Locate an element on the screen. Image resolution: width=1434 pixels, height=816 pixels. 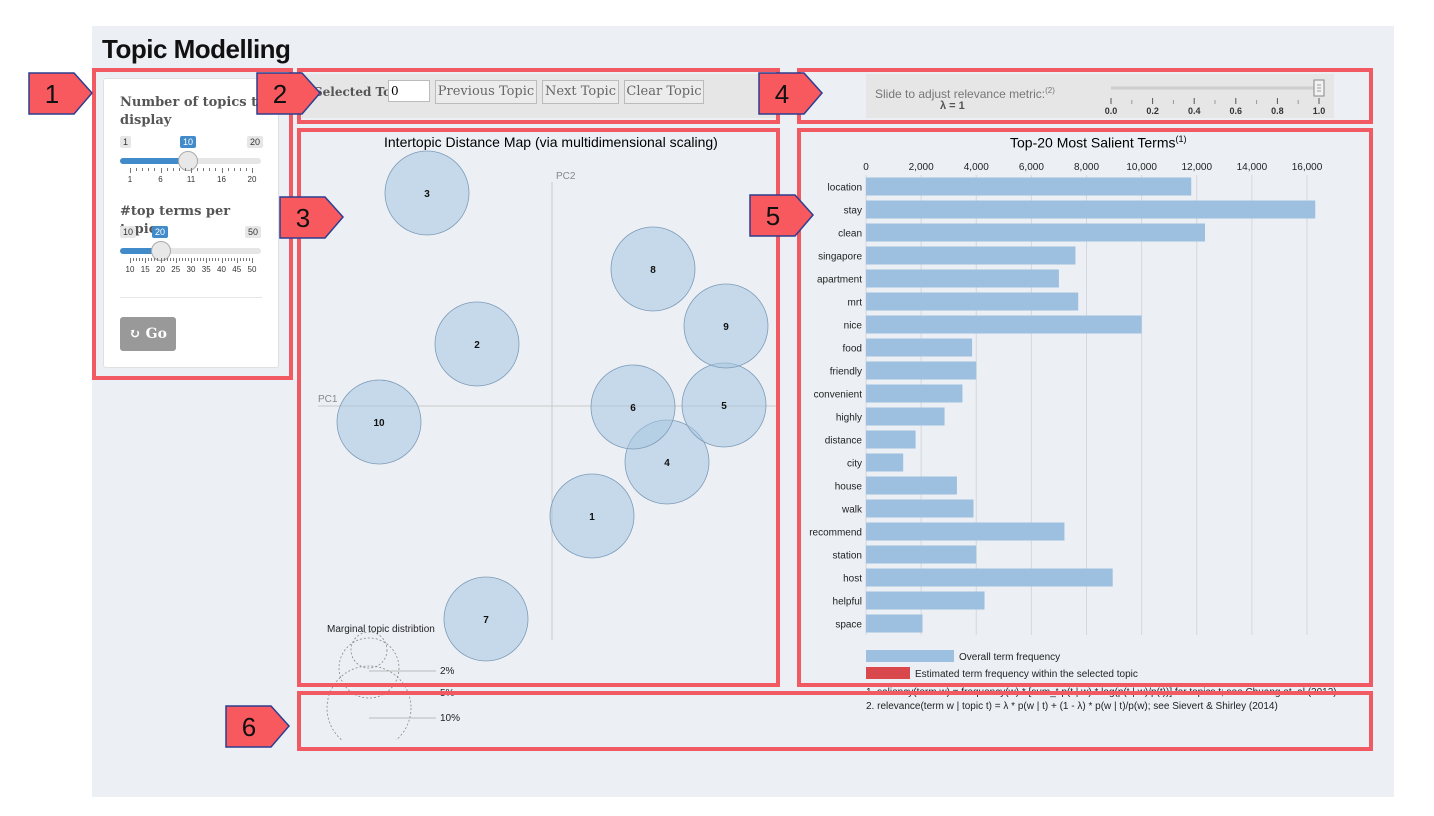
relevance-slider: 0.0 0.2 0.4 0.6 0.8 1.0 is located at coordinates (1211, 98).